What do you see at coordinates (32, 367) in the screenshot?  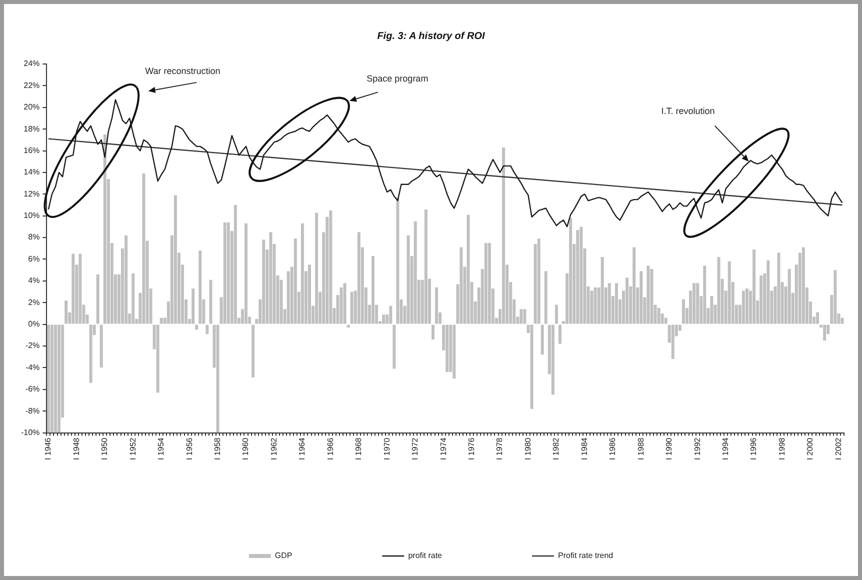 I see `y-tick-label: -4%` at bounding box center [32, 367].